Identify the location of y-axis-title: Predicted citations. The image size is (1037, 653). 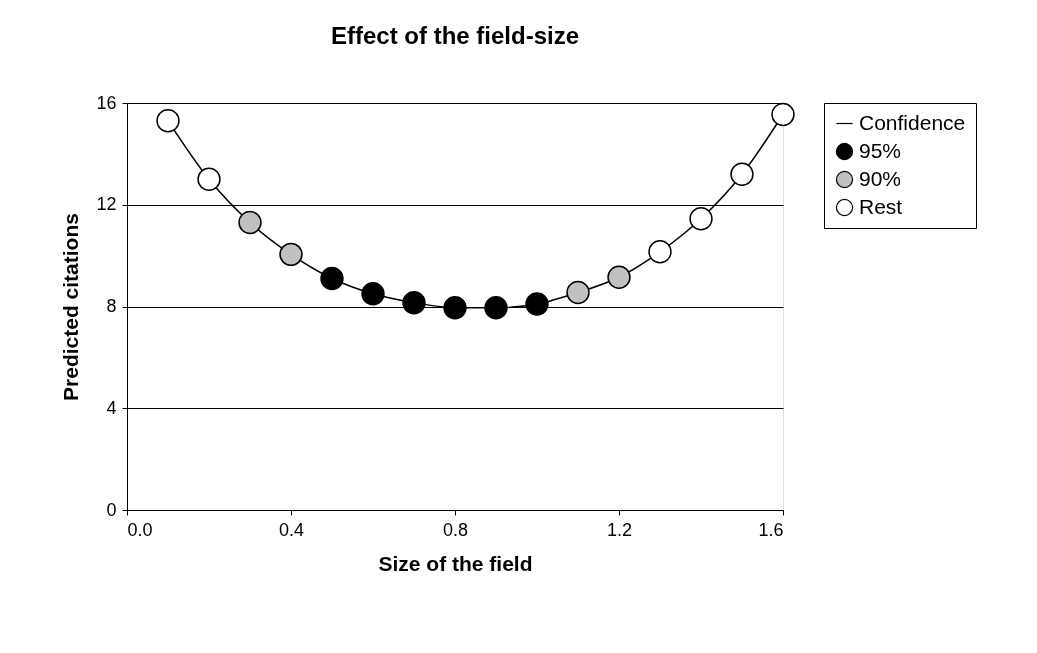
(71, 307).